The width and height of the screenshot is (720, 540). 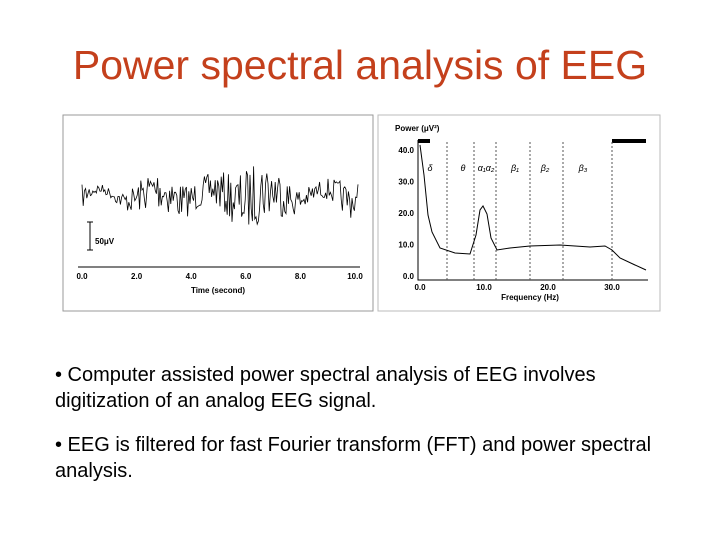 What do you see at coordinates (430, 168) in the screenshot?
I see `band-label: δ` at bounding box center [430, 168].